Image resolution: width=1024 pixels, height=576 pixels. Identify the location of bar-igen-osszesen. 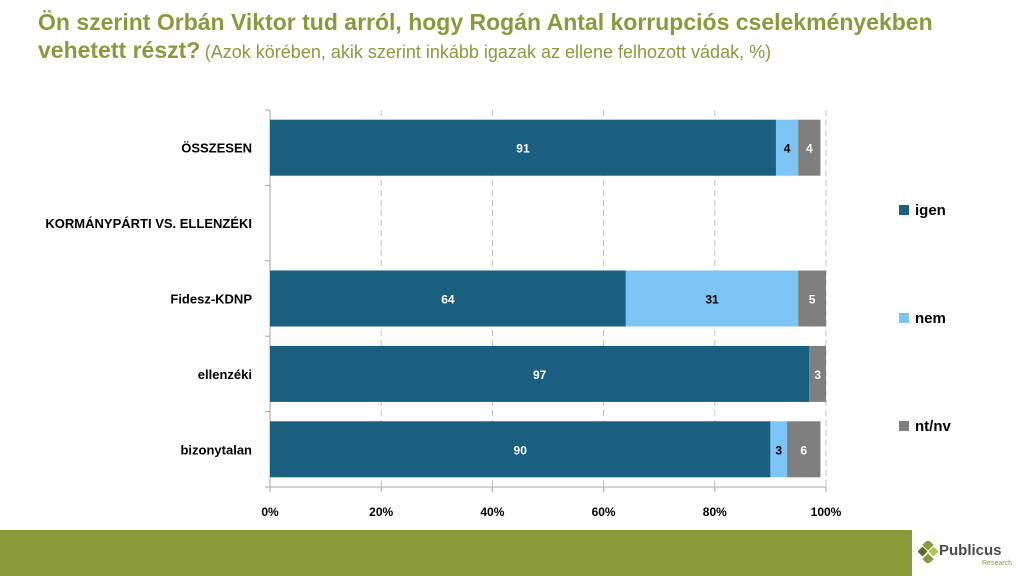
(523, 147).